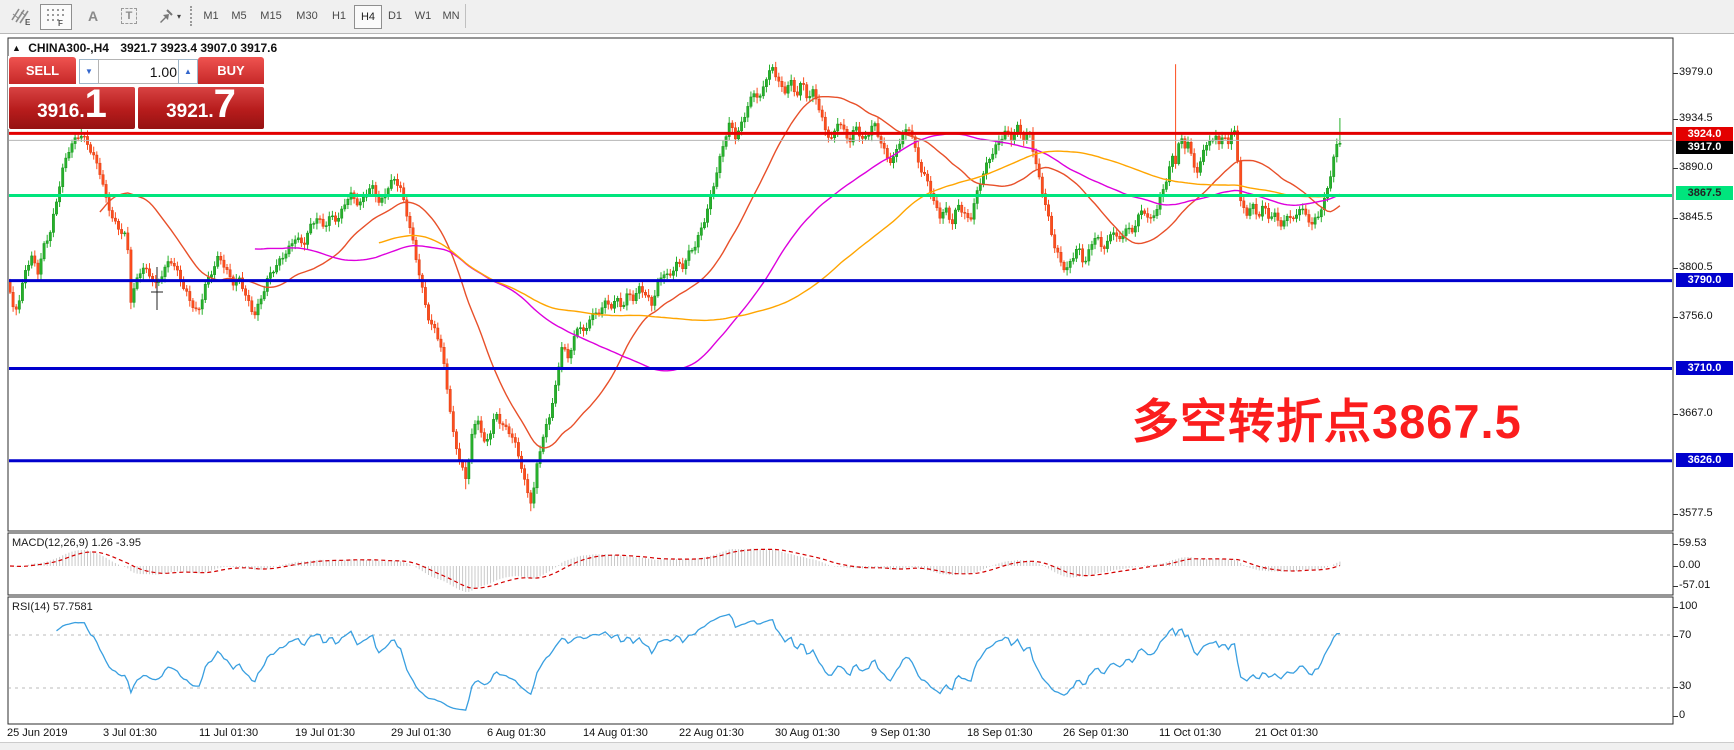 The width and height of the screenshot is (1734, 750). Describe the element at coordinates (1688, 606) in the screenshot. I see `indicator-tick-label: 100` at that location.